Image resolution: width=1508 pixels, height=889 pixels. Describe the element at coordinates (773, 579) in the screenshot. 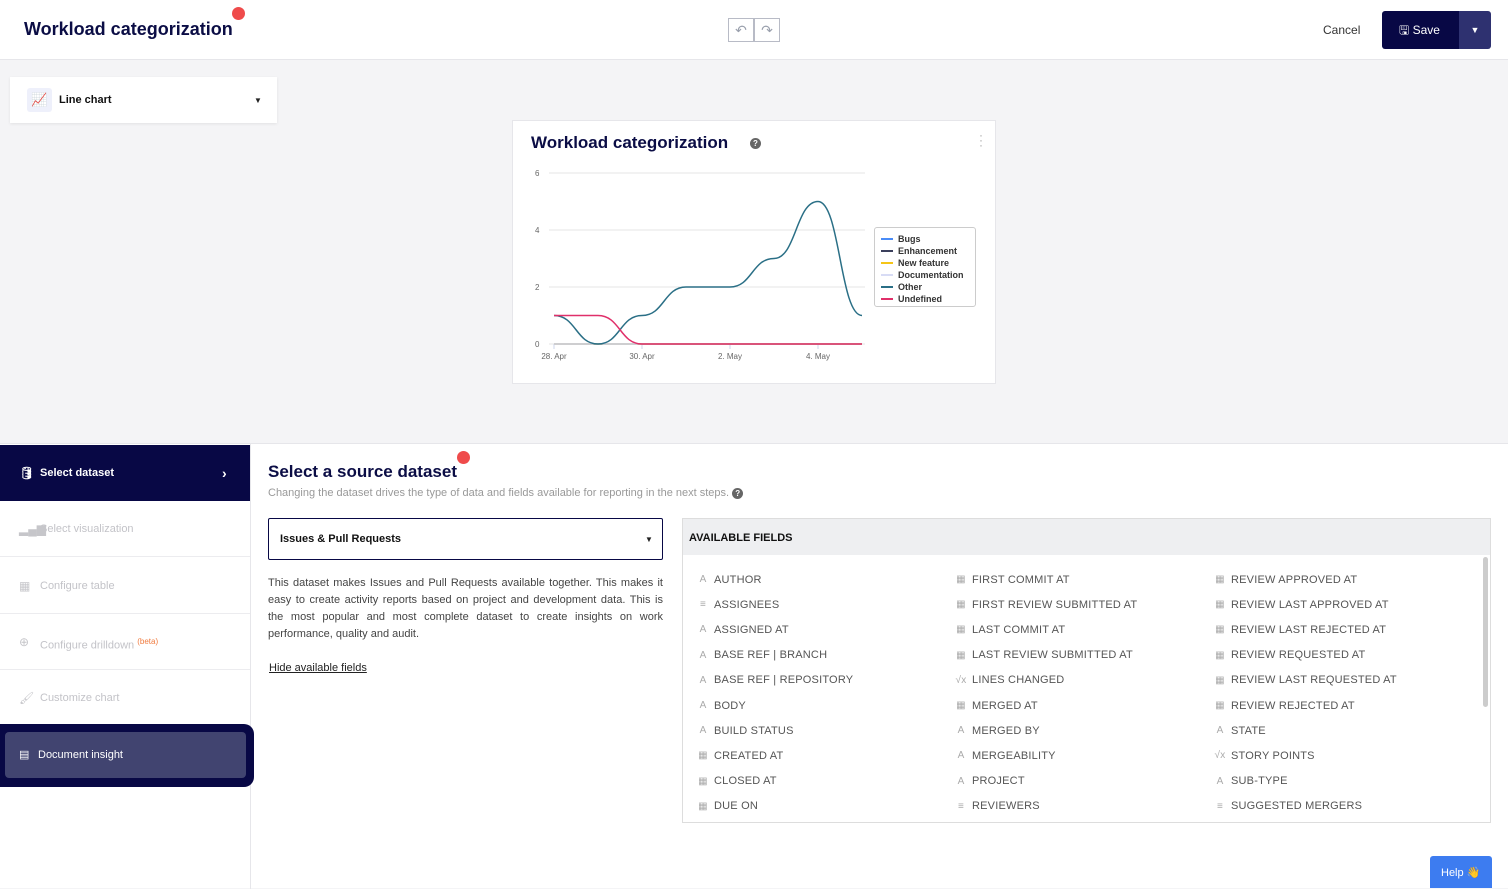

I see `field-item: A AUTHOR` at that location.